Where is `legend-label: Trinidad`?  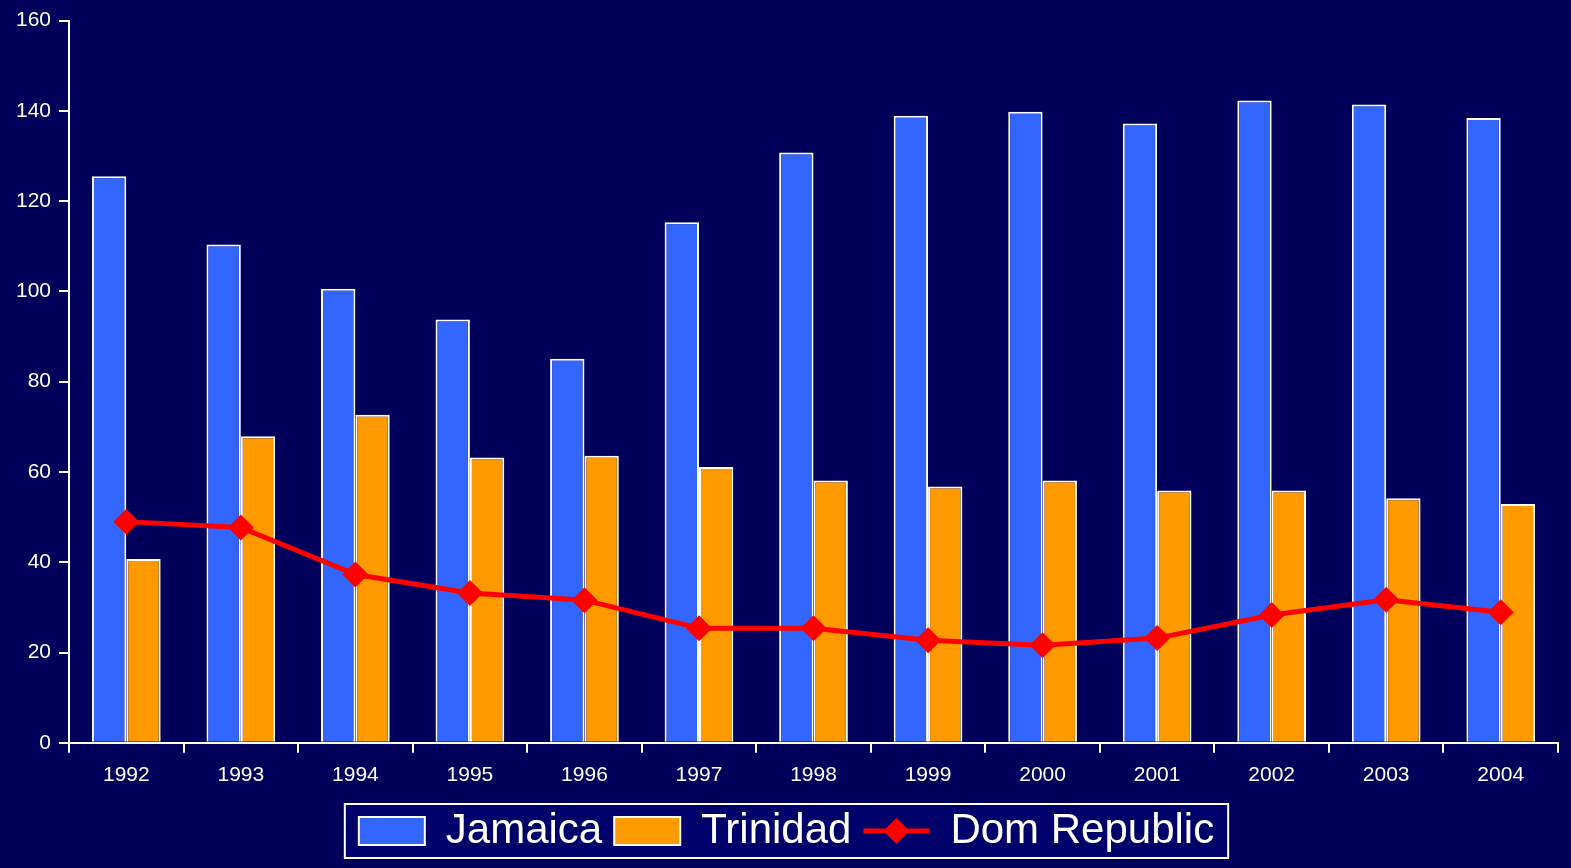 legend-label: Trinidad is located at coordinates (776, 828).